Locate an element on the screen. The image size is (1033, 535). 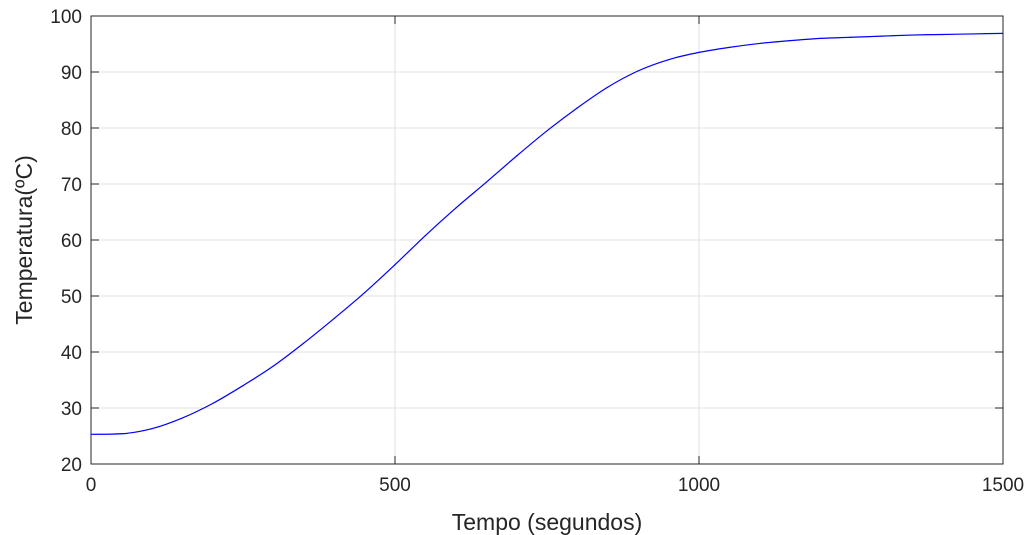
x-tick-label: 0 is located at coordinates (91, 485).